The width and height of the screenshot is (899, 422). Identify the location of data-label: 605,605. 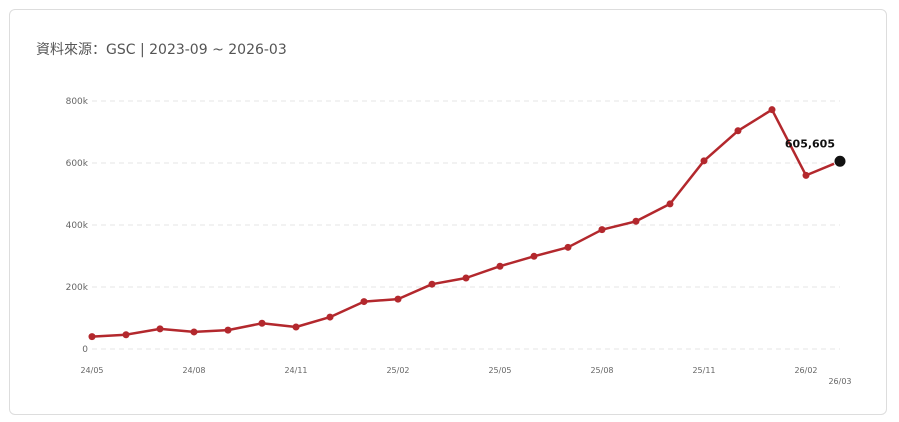
(810, 143).